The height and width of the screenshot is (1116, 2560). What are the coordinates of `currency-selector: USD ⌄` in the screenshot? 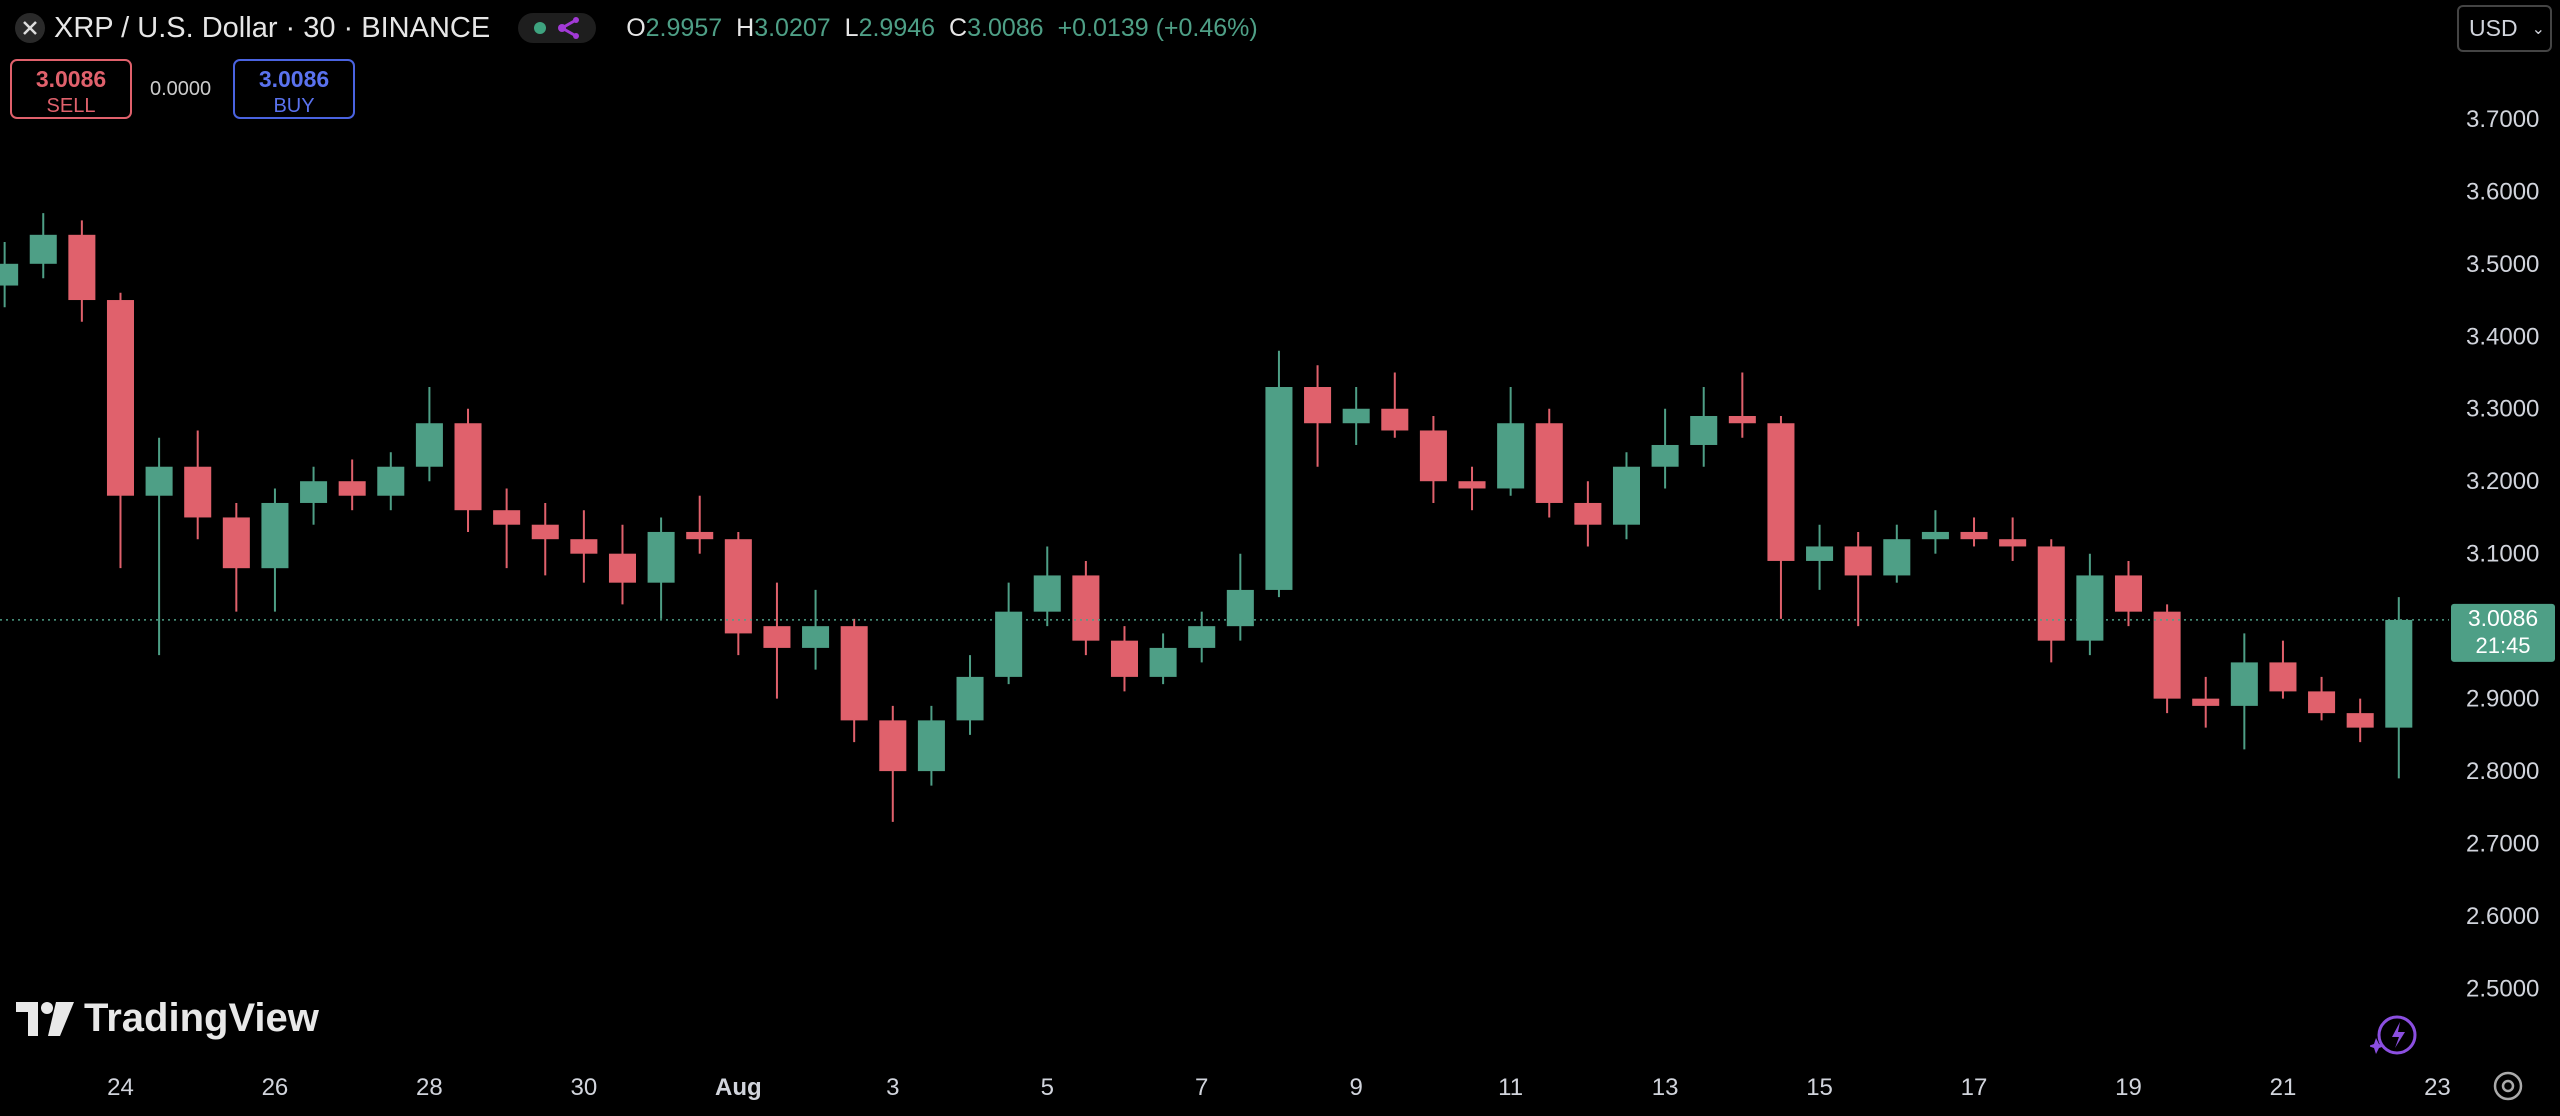 It's located at (2504, 28).